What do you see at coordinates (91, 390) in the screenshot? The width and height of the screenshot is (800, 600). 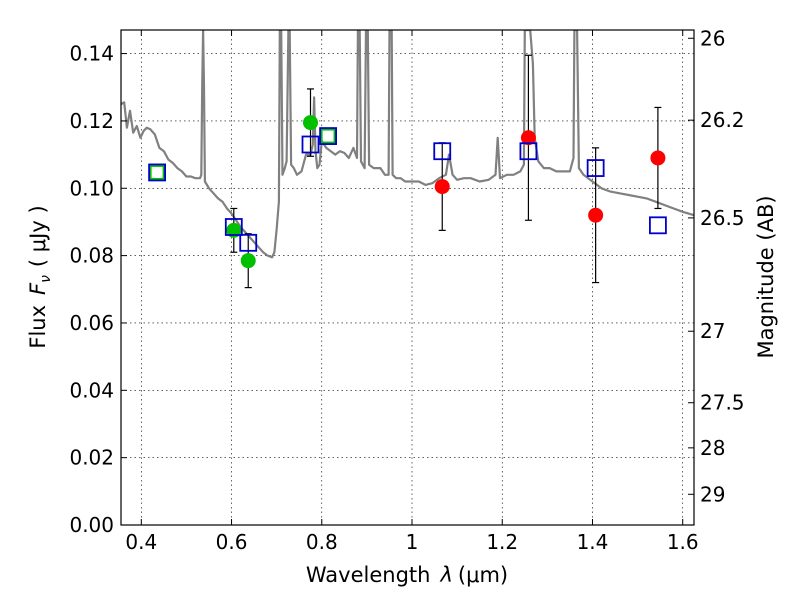 I see `y-tick-label: 0.04` at bounding box center [91, 390].